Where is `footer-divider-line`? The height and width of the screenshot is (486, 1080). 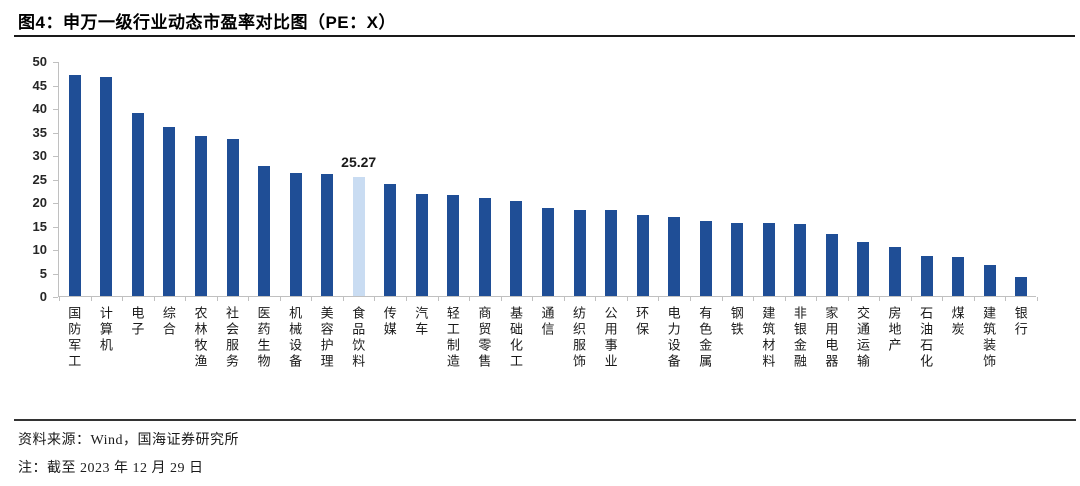
footer-divider-line is located at coordinates (545, 420).